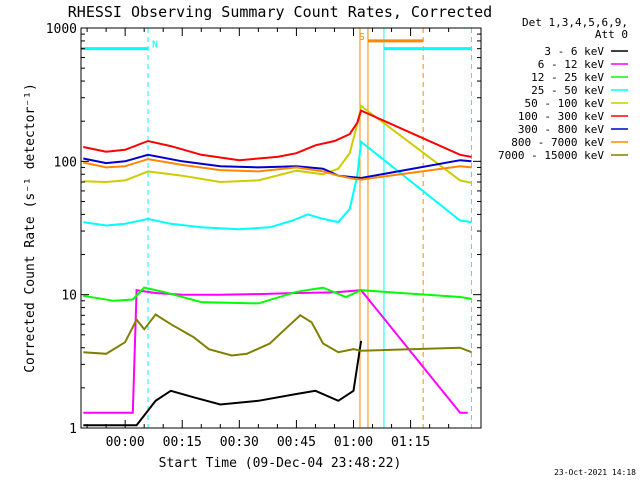 The width and height of the screenshot is (640, 480). I want to click on x-tick-label-1: 00:15, so click(182, 442).